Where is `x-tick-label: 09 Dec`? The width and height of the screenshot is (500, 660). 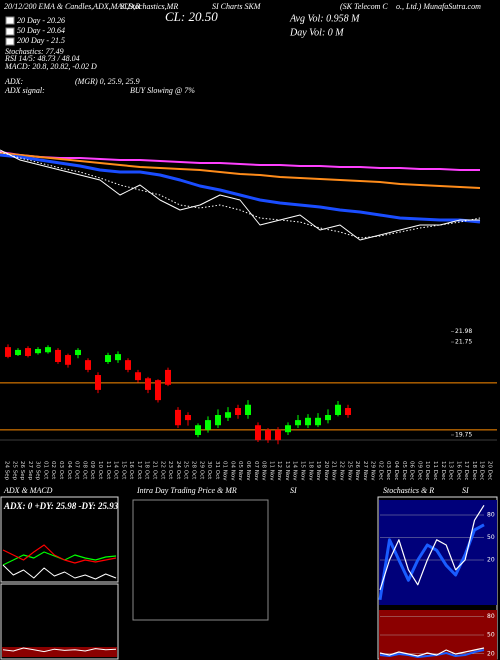
x-tick-label: 09 Dec is located at coordinates (419, 470).